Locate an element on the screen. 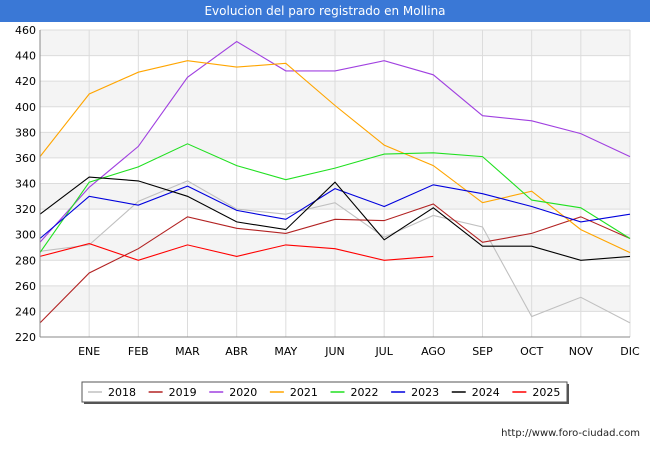  y-tick-label: 300 is located at coordinates (25, 235).